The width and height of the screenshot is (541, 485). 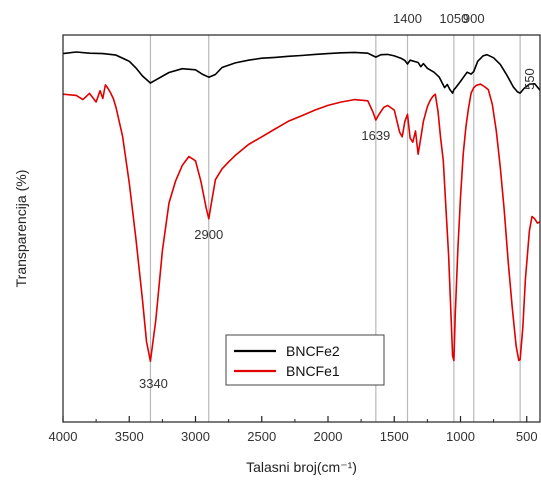 I want to click on x-tick-label-1000: 1000, so click(x=460, y=436).